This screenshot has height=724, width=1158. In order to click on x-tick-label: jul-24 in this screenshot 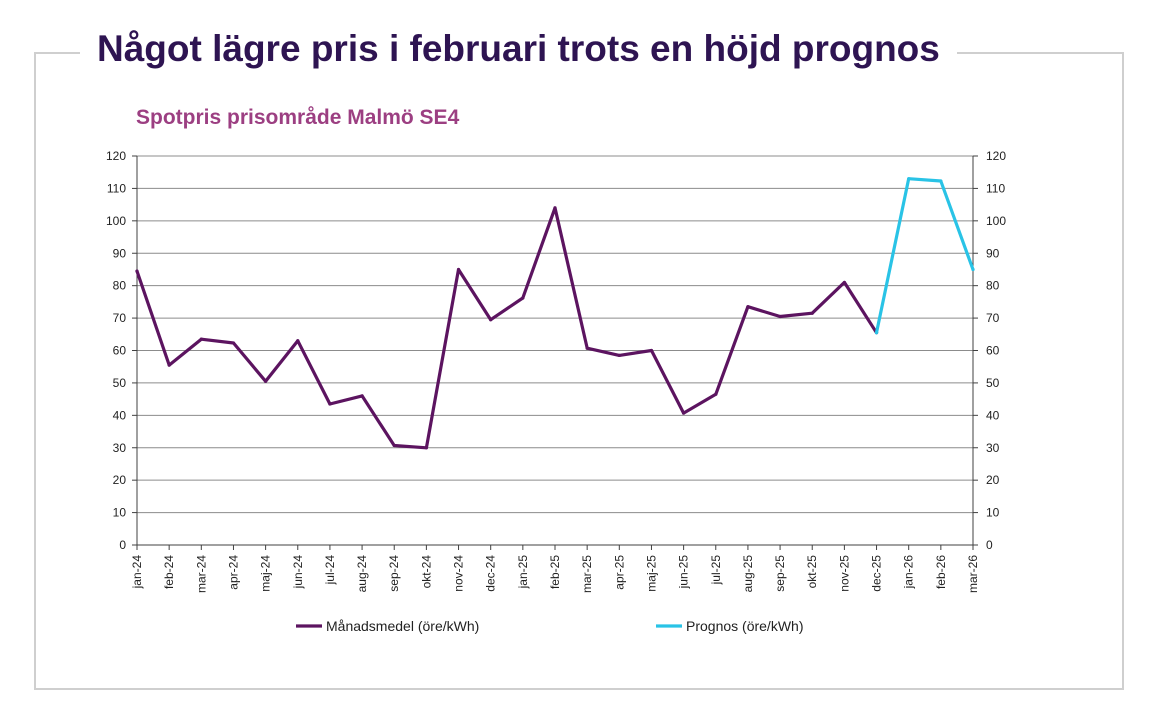, I will do `click(330, 570)`.